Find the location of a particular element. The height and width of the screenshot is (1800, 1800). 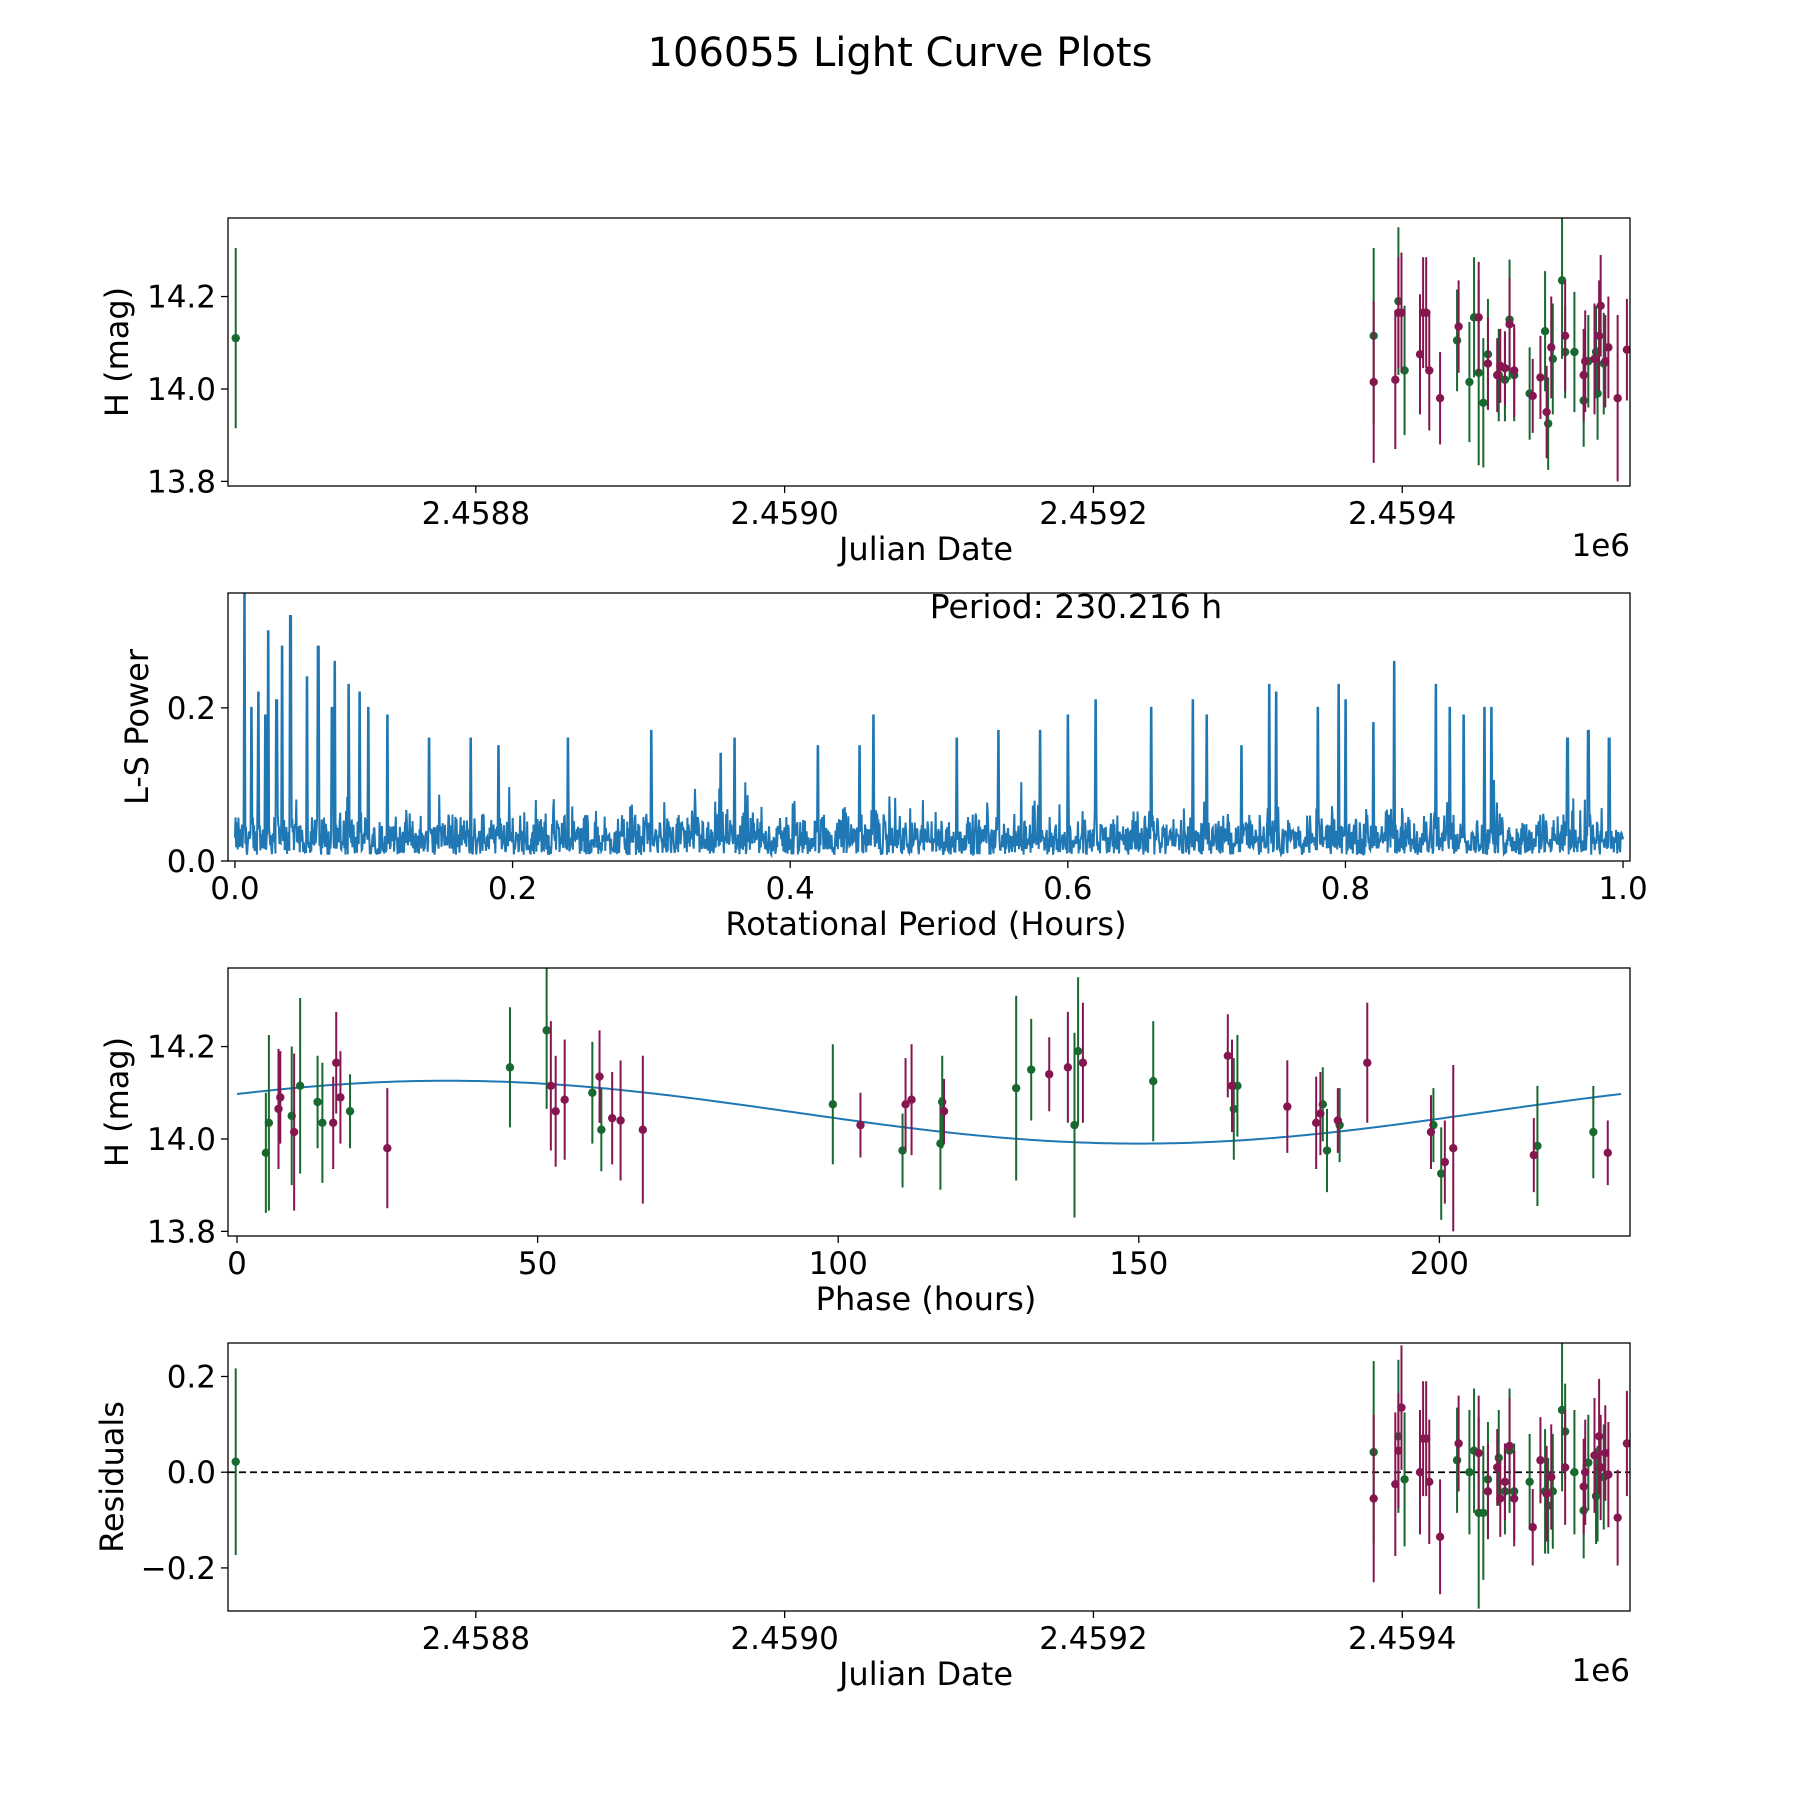

residuals-xlabel: Julian Date is located at coordinates (925, 1674).